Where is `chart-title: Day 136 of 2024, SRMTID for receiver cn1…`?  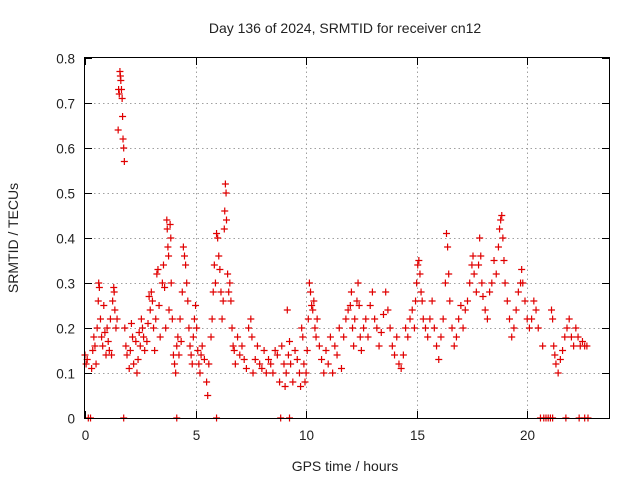
chart-title: Day 136 of 2024, SRMTID for receiver cn1… is located at coordinates (345, 28).